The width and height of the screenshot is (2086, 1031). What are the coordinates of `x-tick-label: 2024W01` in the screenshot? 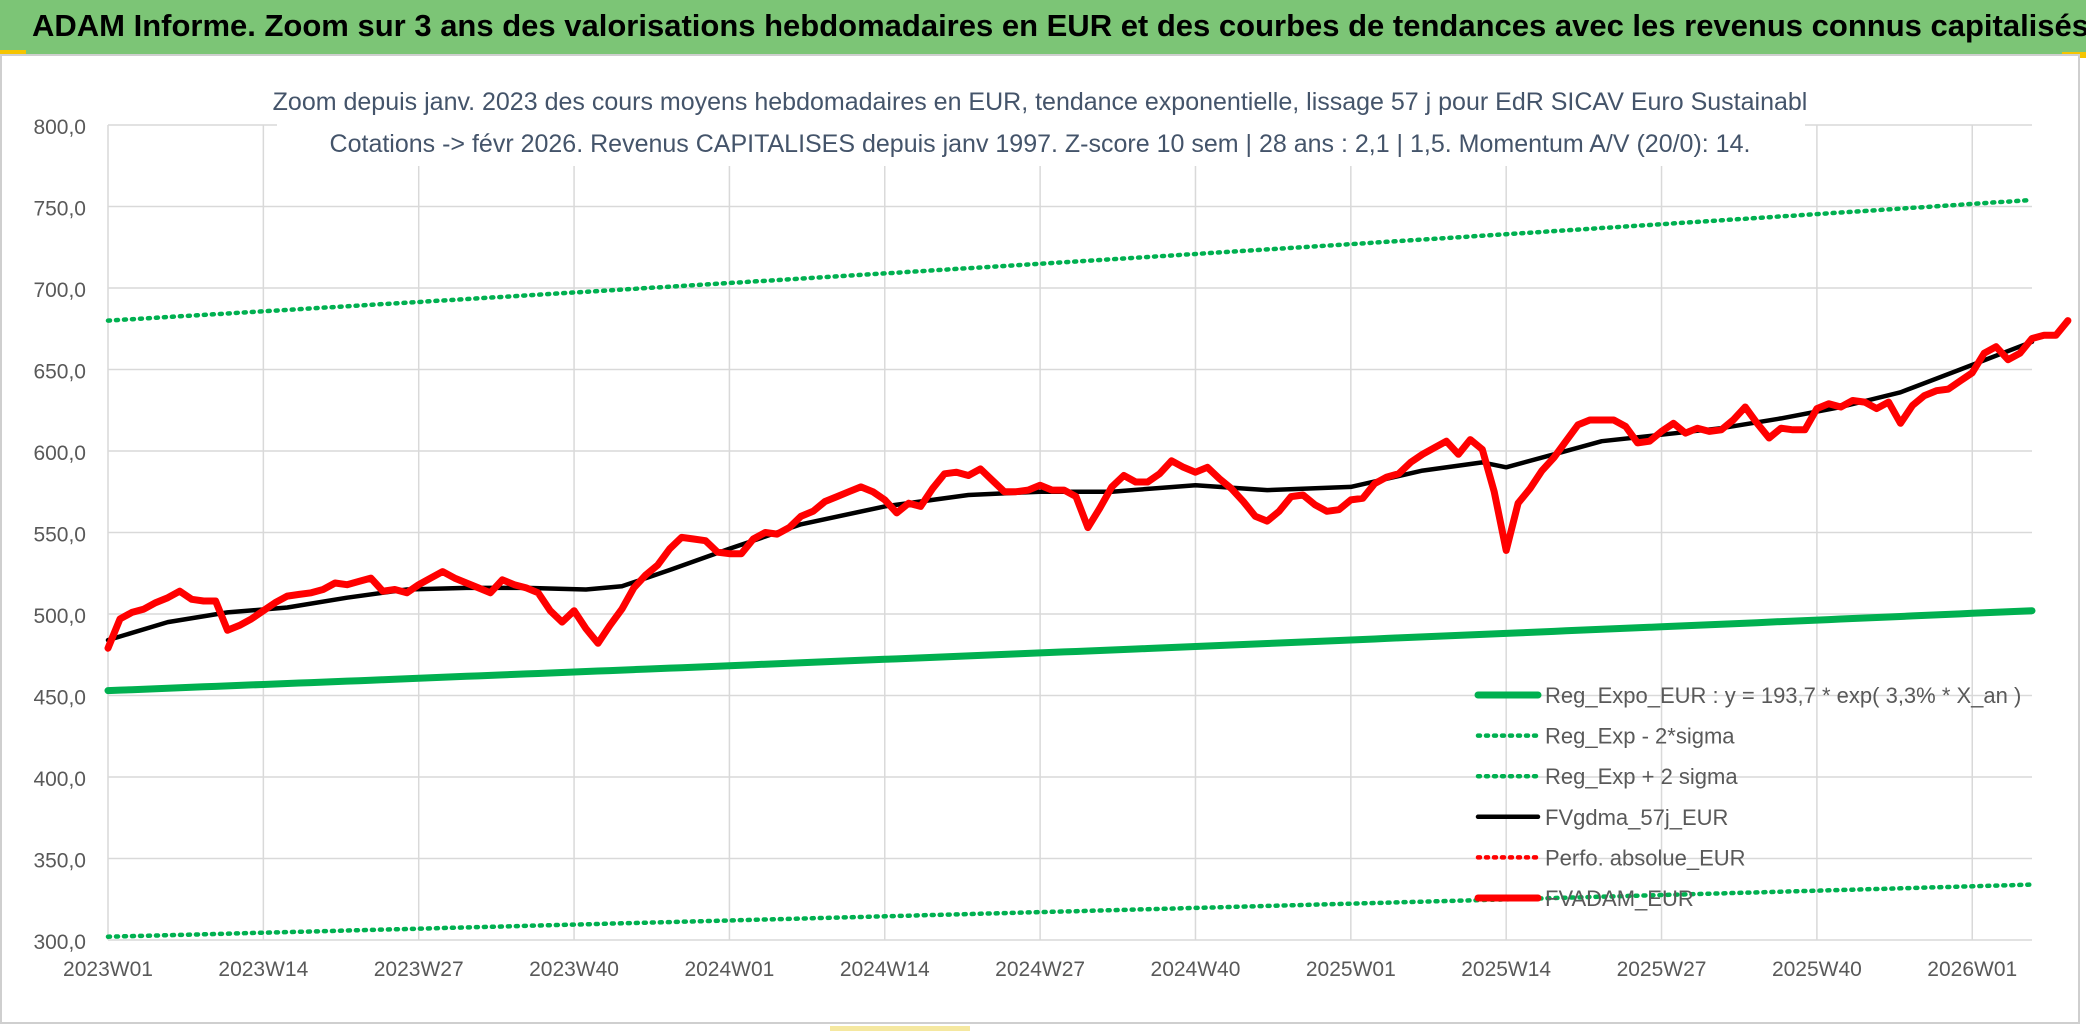 It's located at (729, 969).